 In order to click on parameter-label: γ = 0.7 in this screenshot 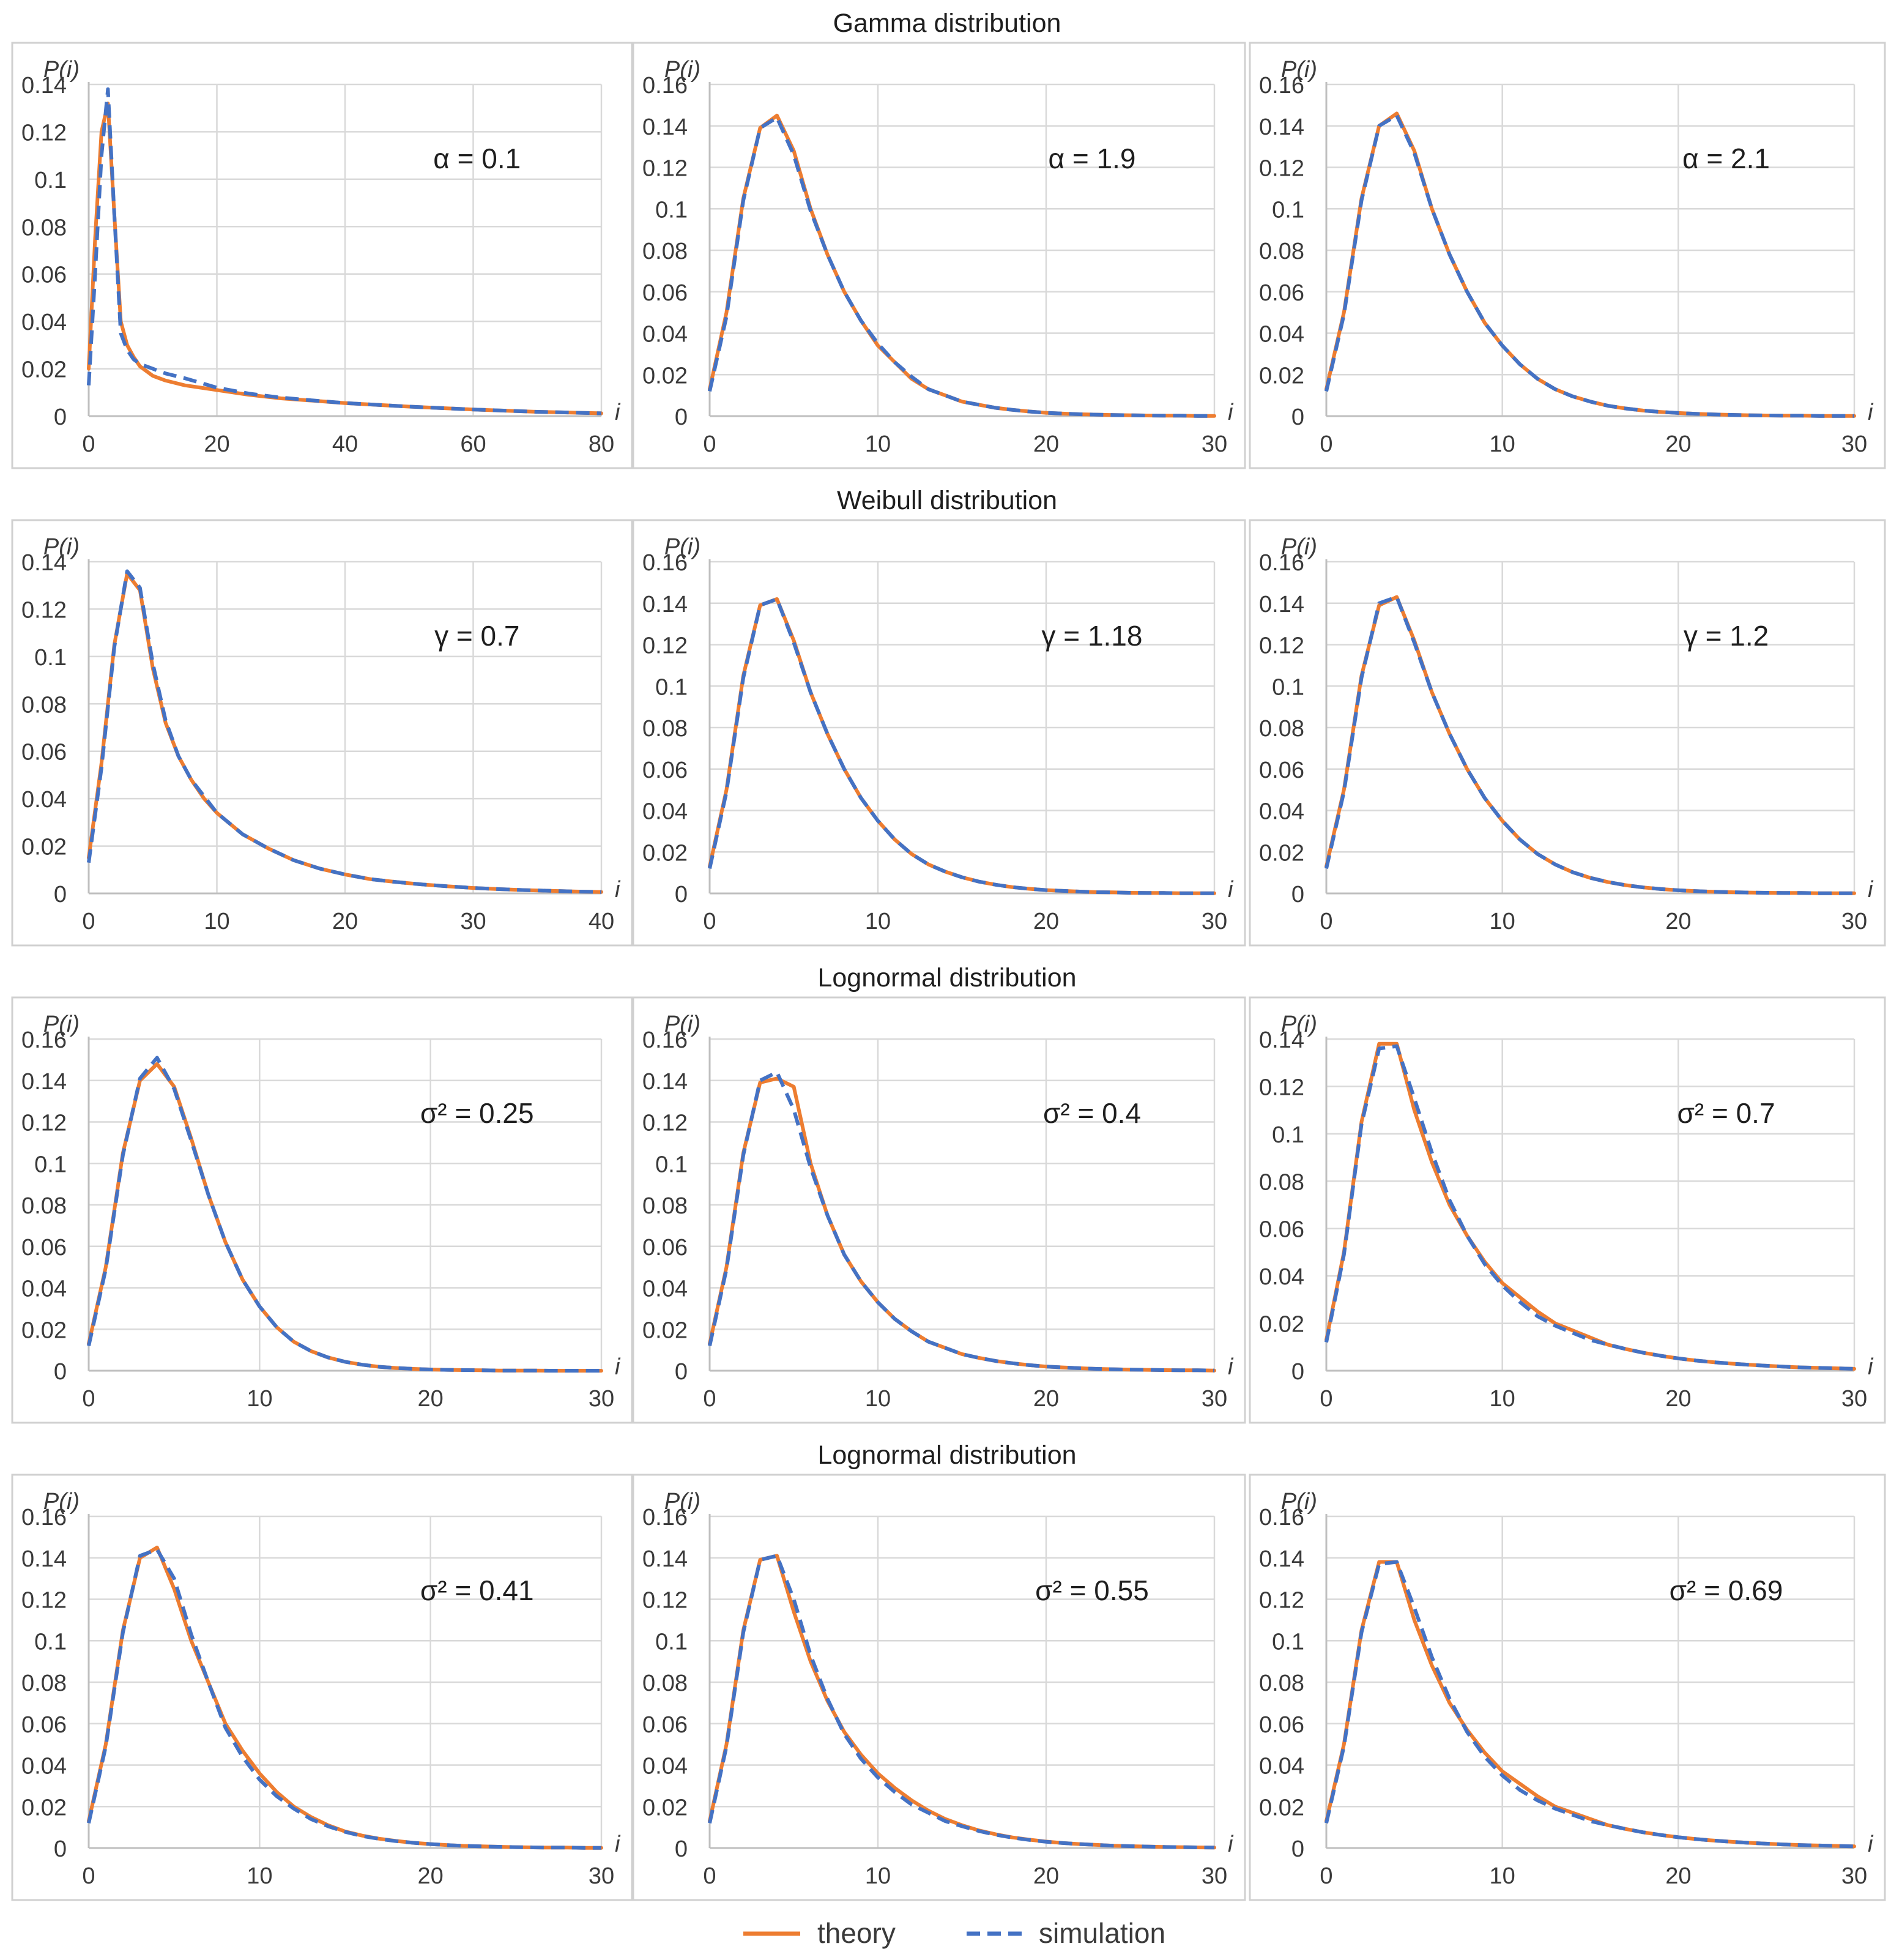, I will do `click(477, 636)`.